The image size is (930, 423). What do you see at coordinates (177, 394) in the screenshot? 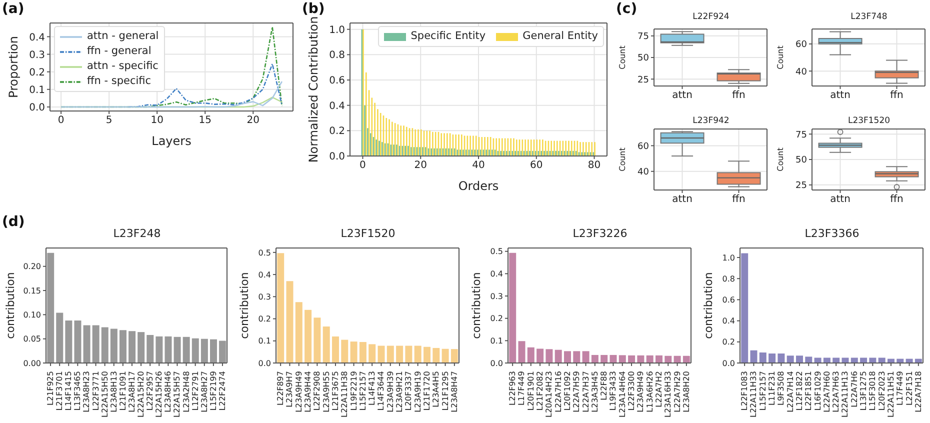
I see `x-tick-label: L22A15H57` at bounding box center [177, 394].